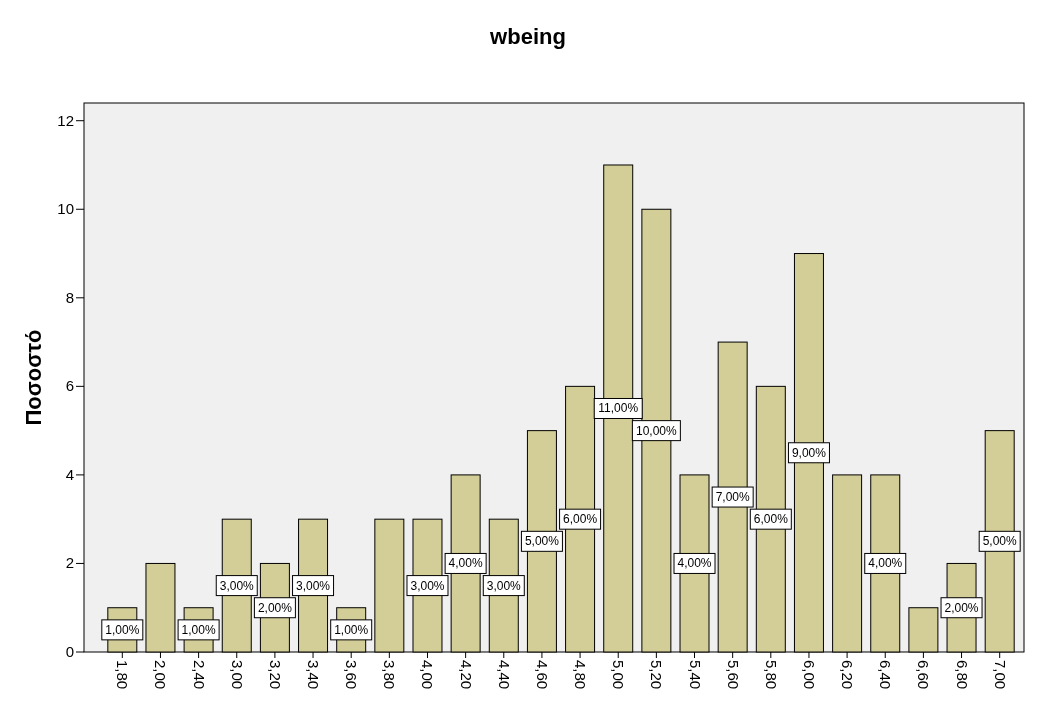 This screenshot has width=1040, height=722. I want to click on x-tick-label: 3,60, so click(352, 675).